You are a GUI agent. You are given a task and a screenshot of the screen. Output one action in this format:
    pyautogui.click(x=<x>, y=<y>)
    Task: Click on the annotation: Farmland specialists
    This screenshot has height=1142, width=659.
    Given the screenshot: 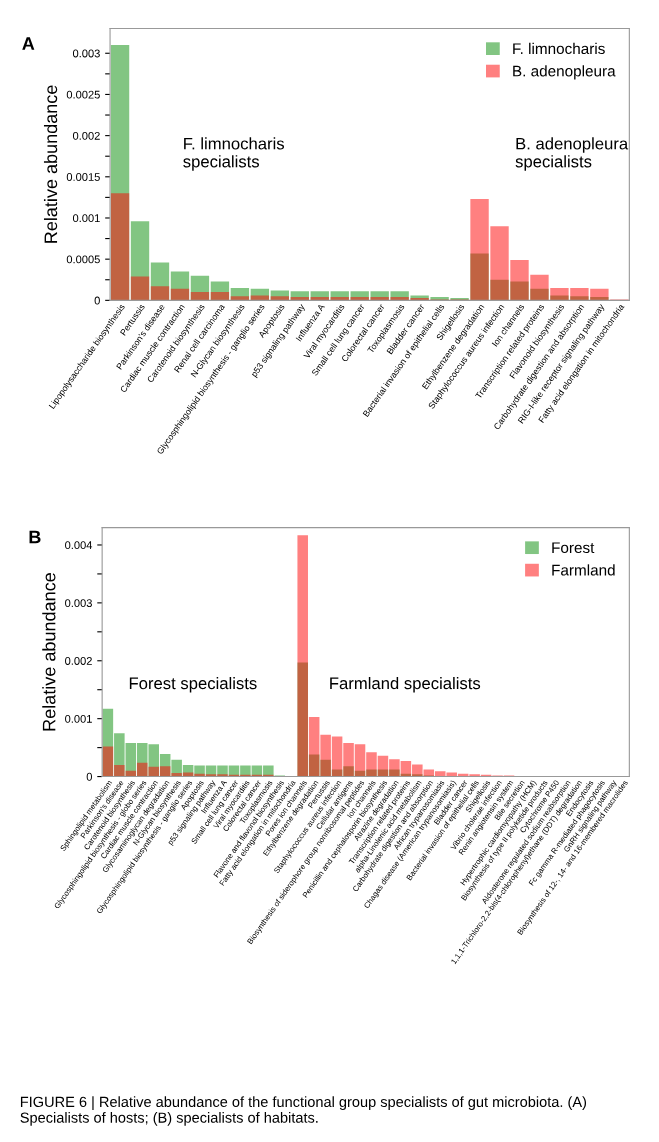 What is the action you would take?
    pyautogui.click(x=405, y=684)
    